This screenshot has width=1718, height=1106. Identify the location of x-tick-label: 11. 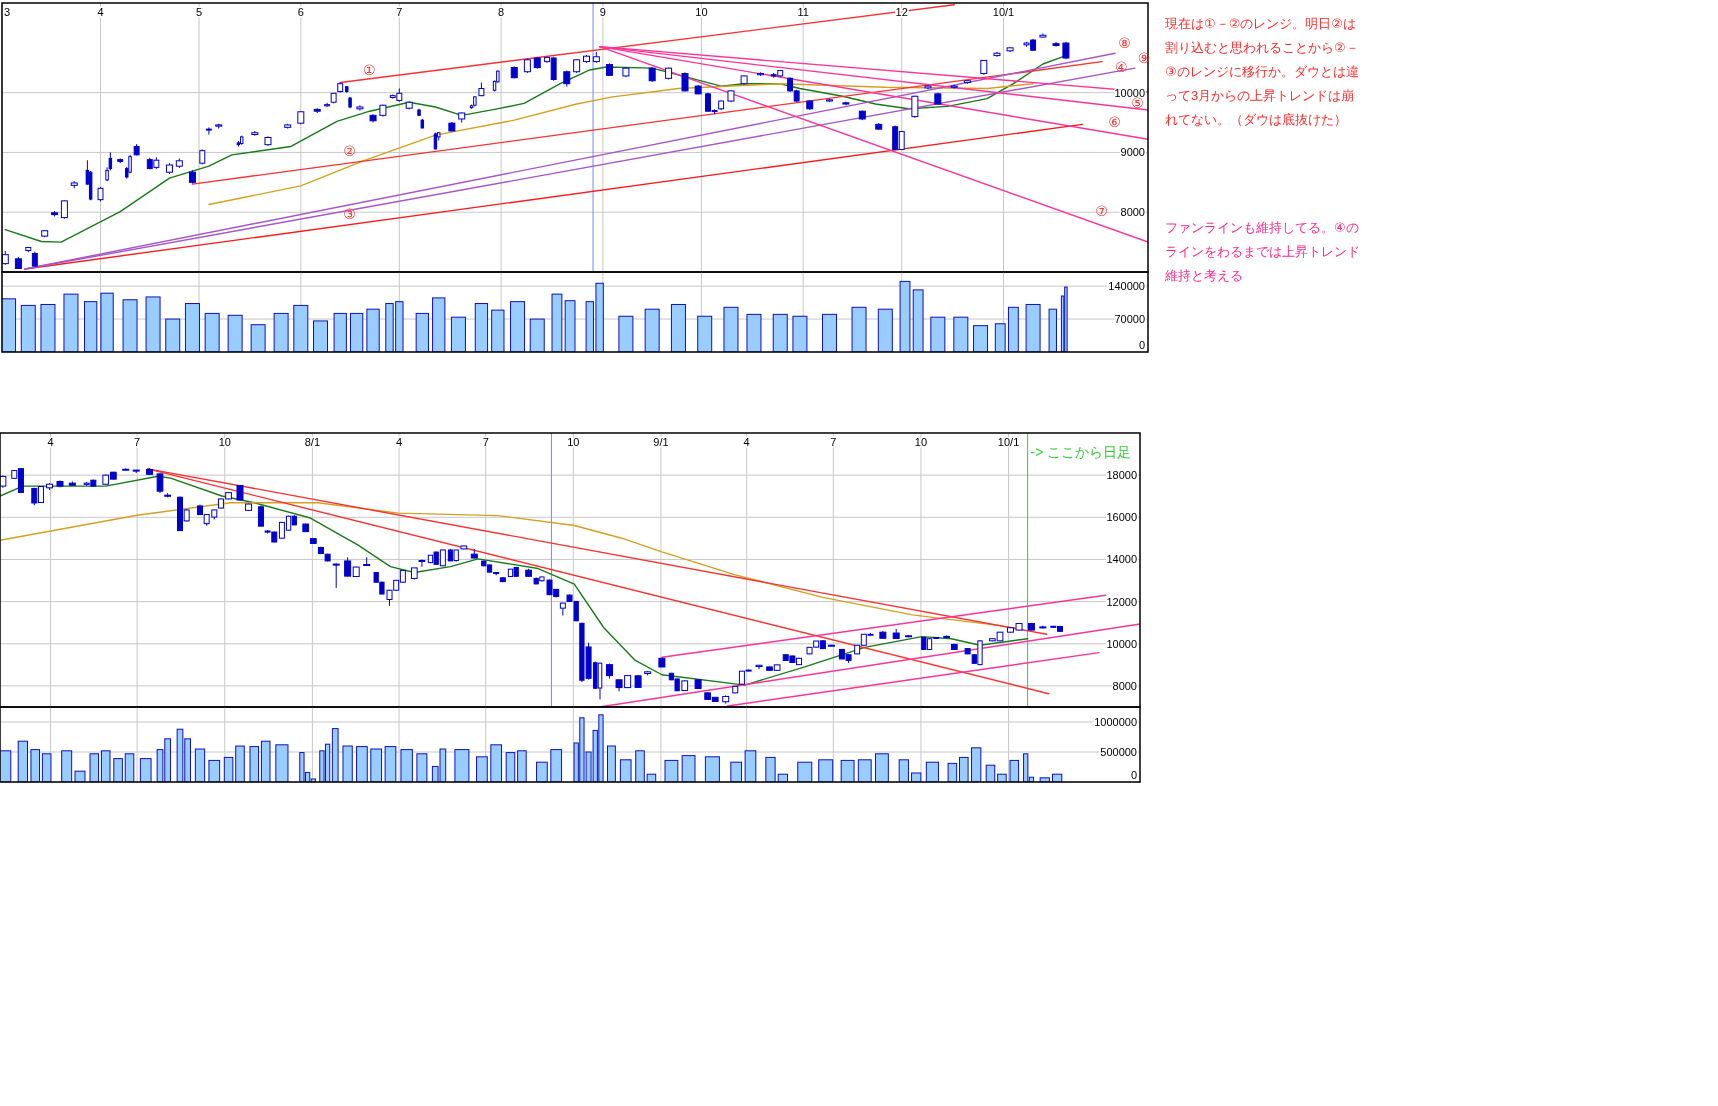
(803, 12).